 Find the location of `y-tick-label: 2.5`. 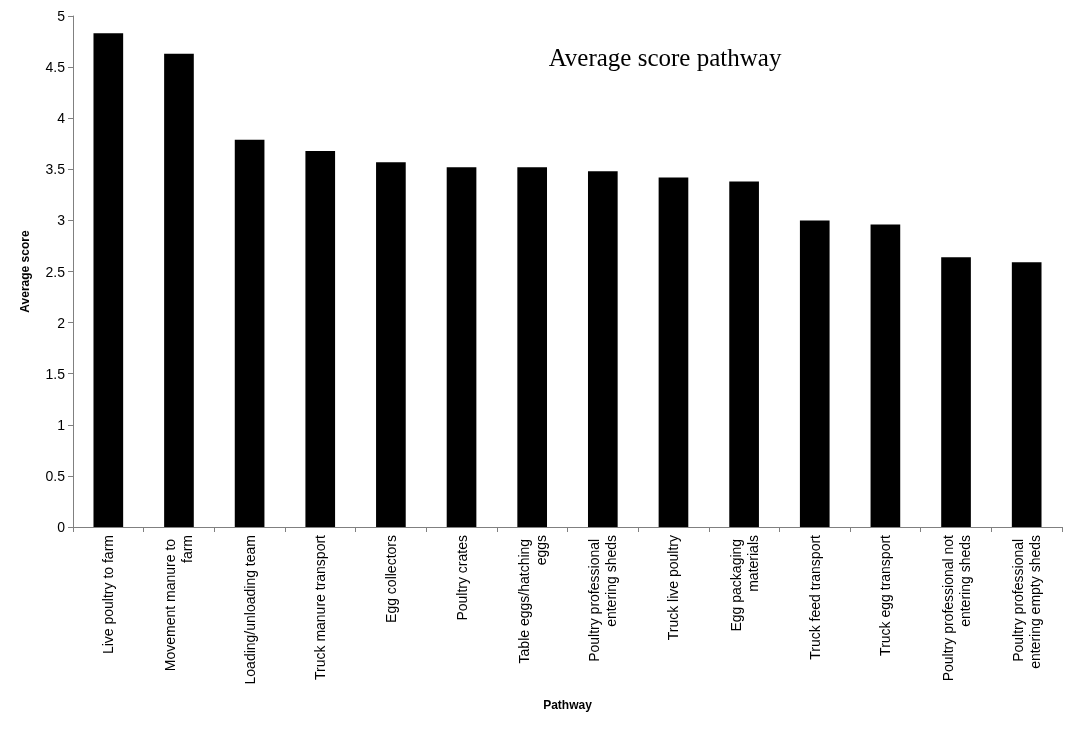

y-tick-label: 2.5 is located at coordinates (55, 271).